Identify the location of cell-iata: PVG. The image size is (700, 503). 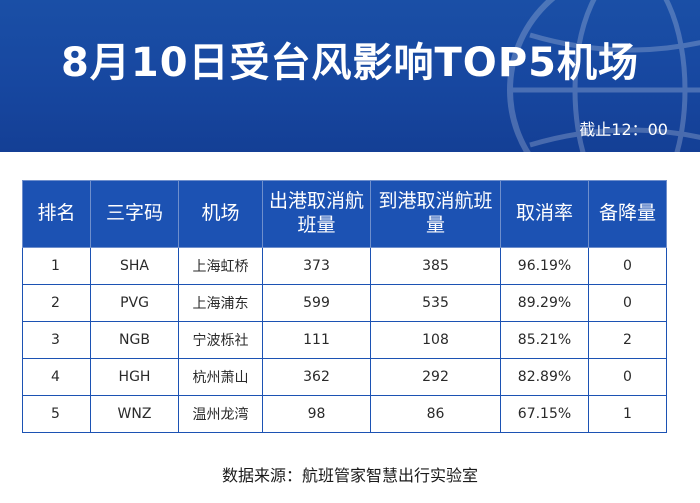
(134, 303).